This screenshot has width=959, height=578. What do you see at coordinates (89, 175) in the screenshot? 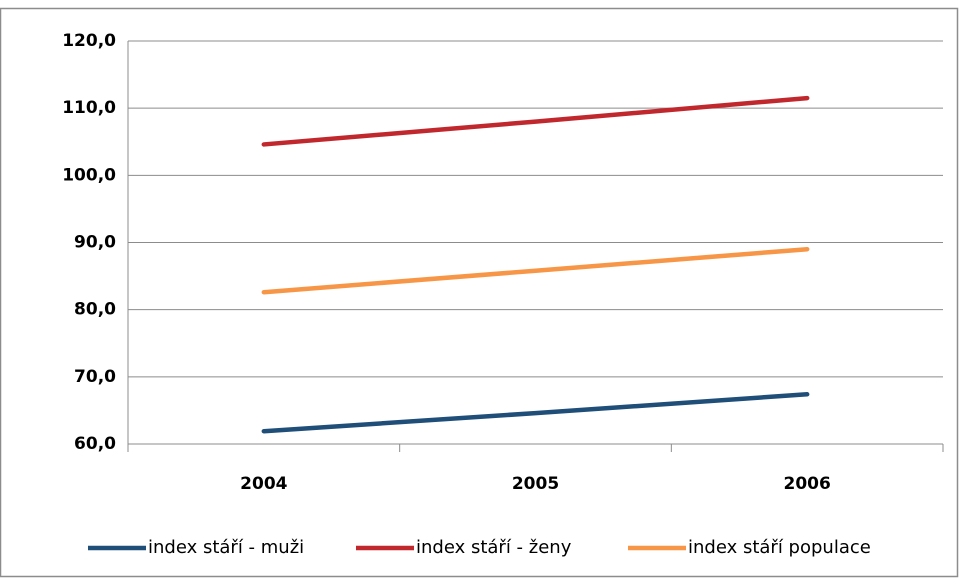
I see `y-tick-label: 100,0` at bounding box center [89, 175].